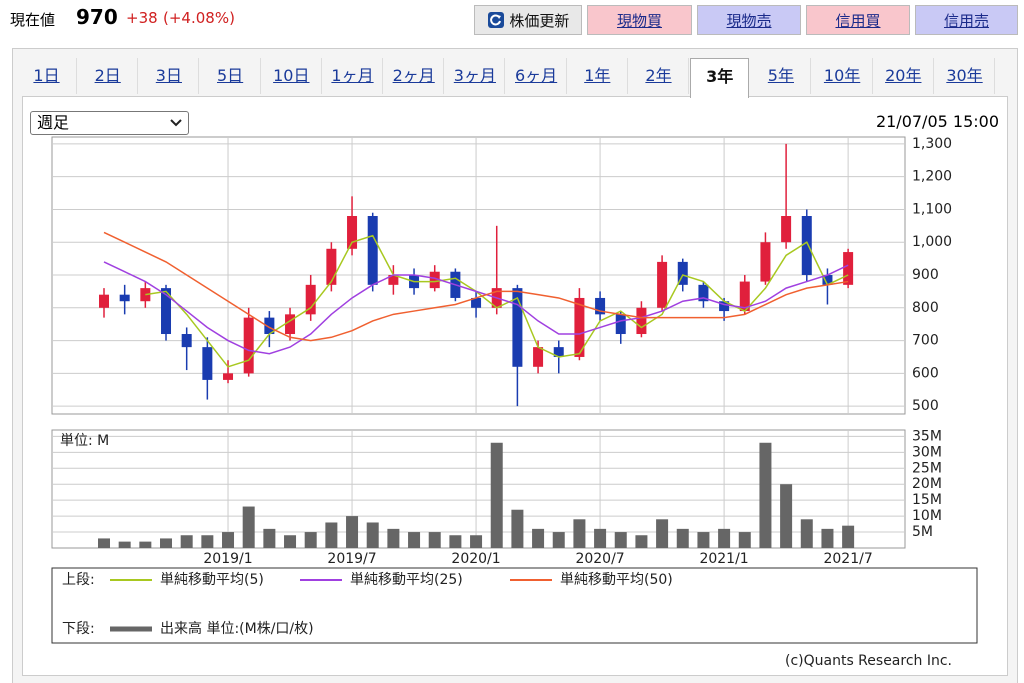  I want to click on period-tab: 10日, so click(292, 76).